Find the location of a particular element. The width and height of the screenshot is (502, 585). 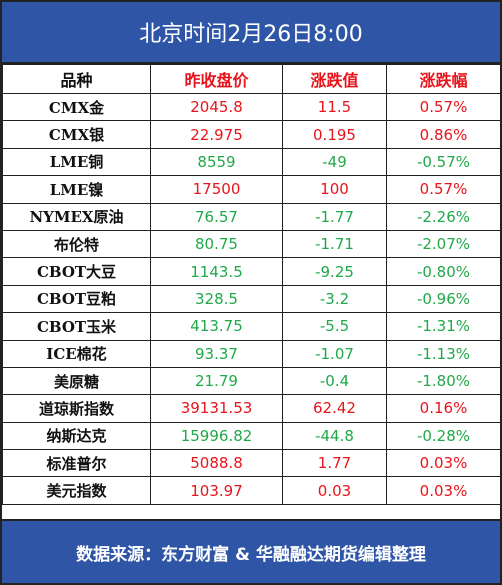

cell: -1.71 is located at coordinates (334, 244).